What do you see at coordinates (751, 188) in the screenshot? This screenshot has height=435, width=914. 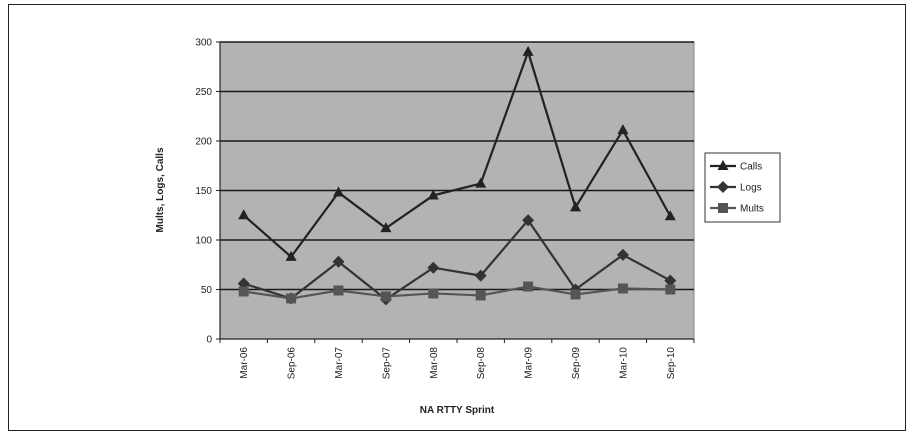 I see `legend-label-logs: Logs` at bounding box center [751, 188].